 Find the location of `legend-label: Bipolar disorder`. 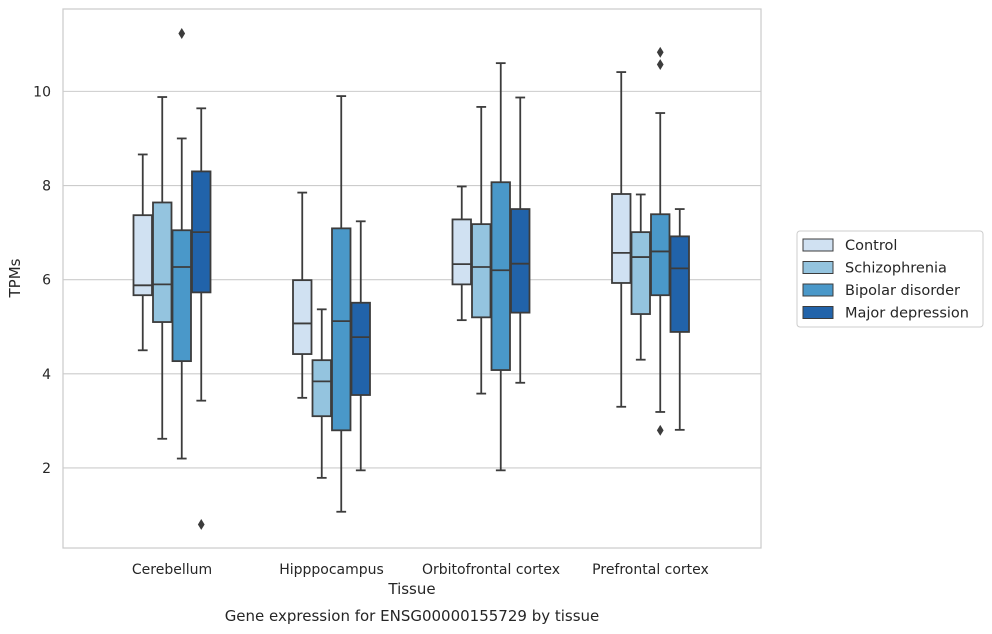

legend-label: Bipolar disorder is located at coordinates (902, 291).